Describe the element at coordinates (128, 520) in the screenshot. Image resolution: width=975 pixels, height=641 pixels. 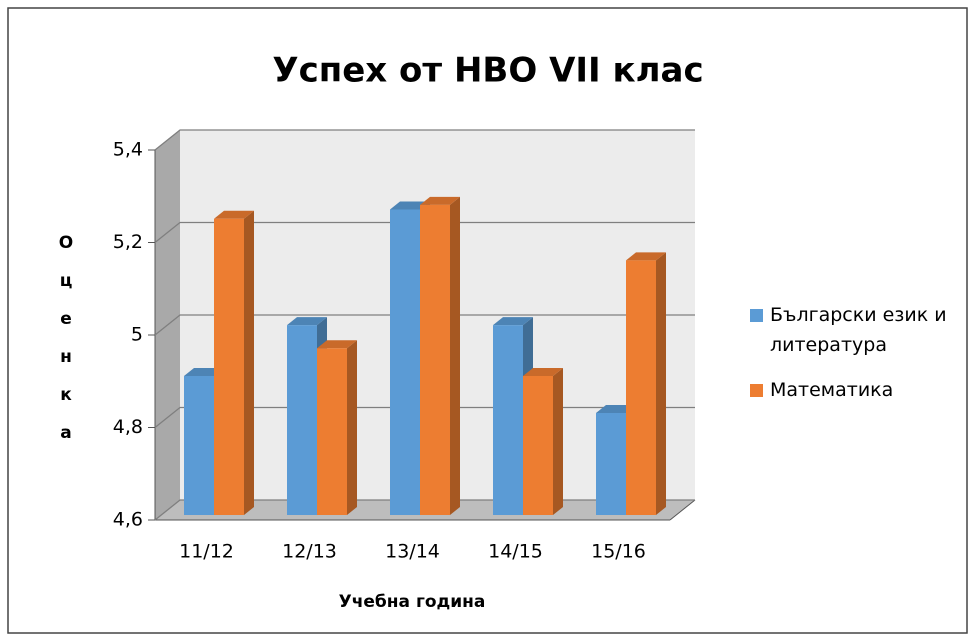
I see `y-tick-label: 4,6` at that location.